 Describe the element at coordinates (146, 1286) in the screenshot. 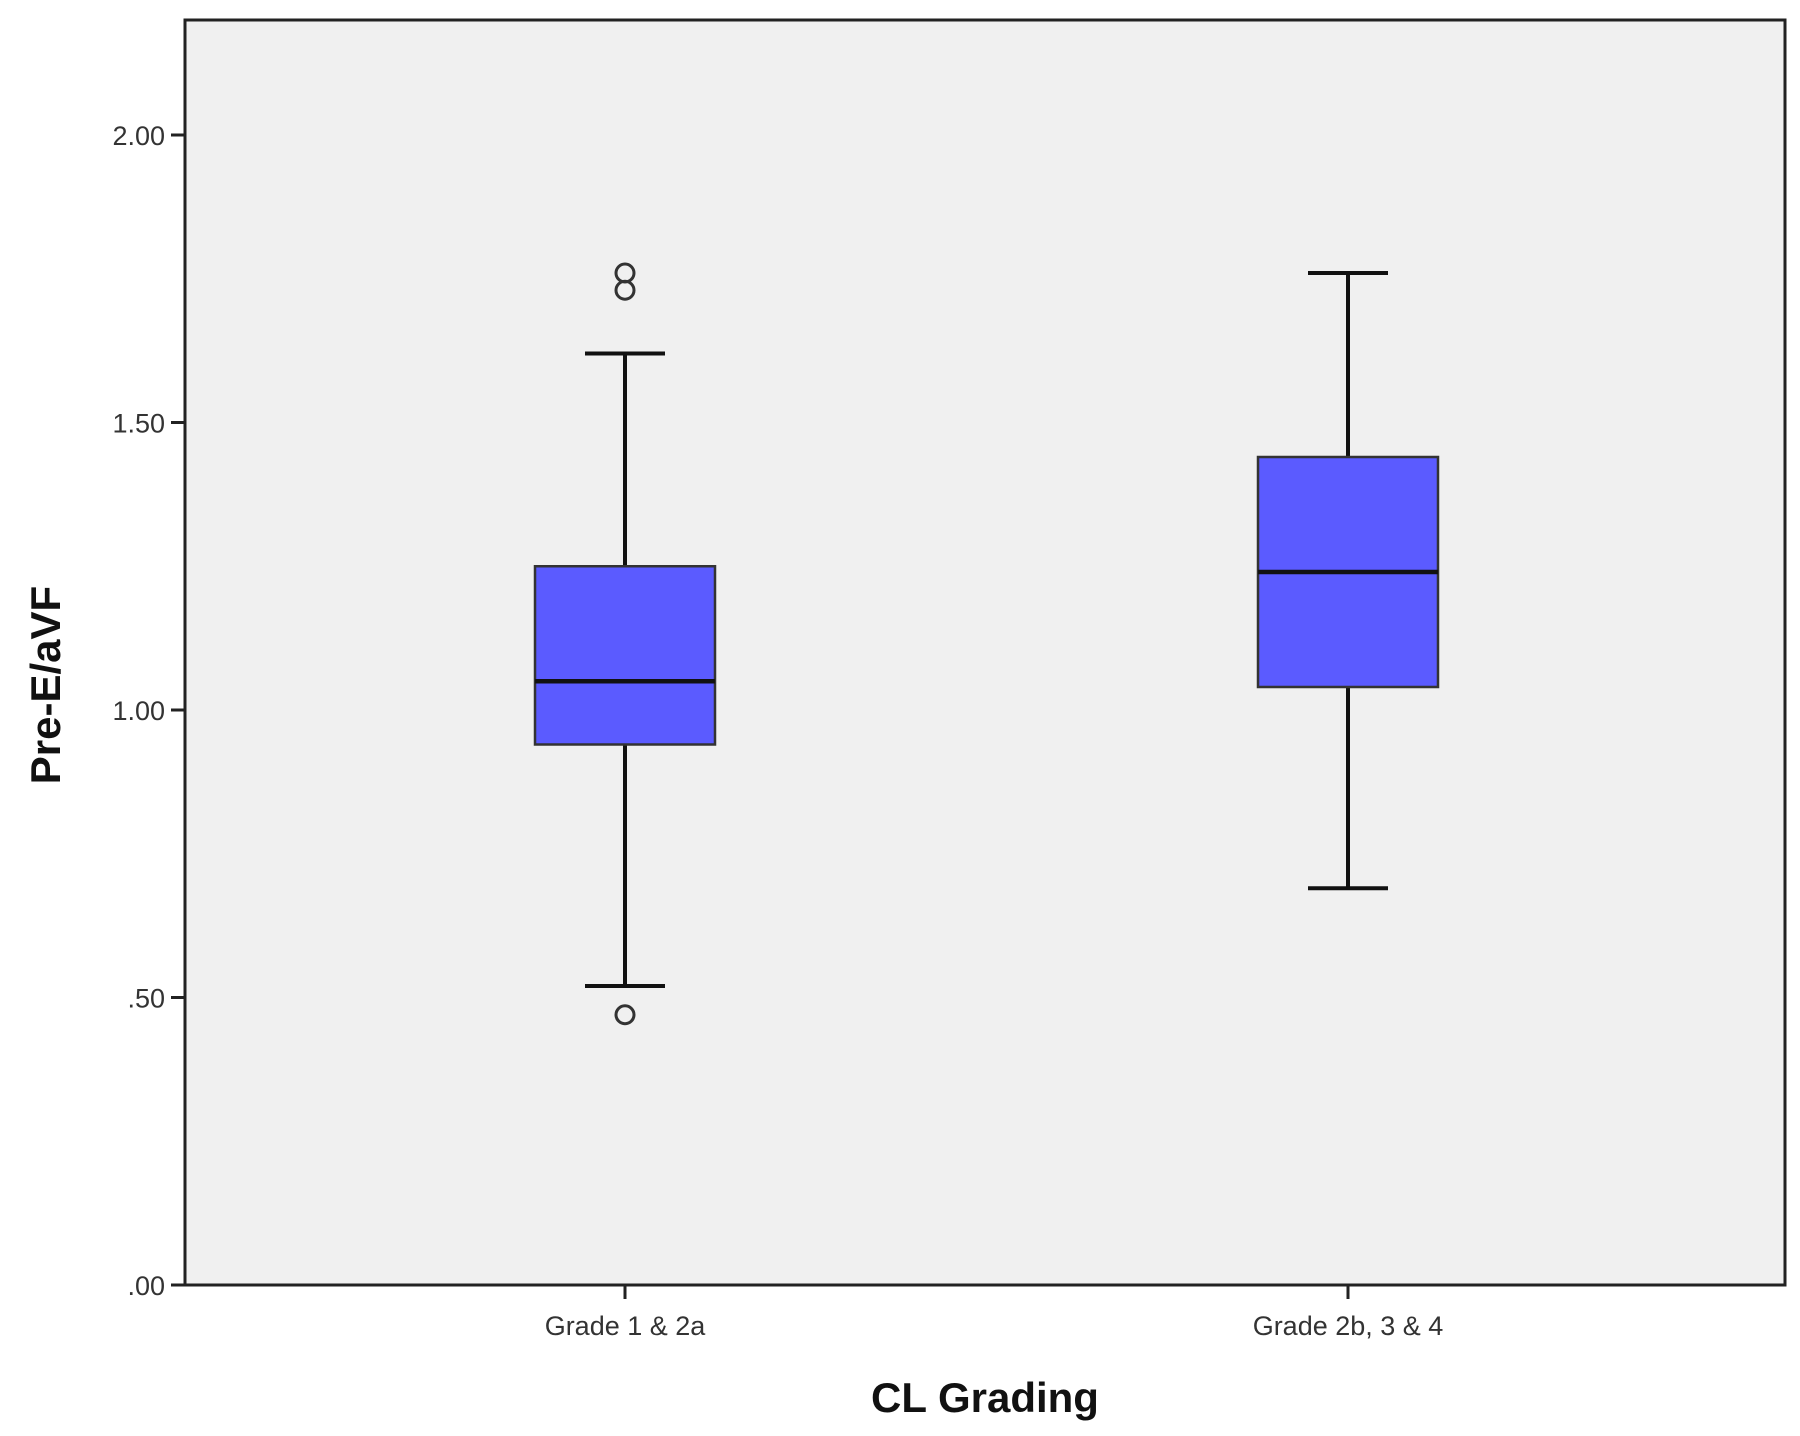

I see `y-tick-label-0: .00` at that location.